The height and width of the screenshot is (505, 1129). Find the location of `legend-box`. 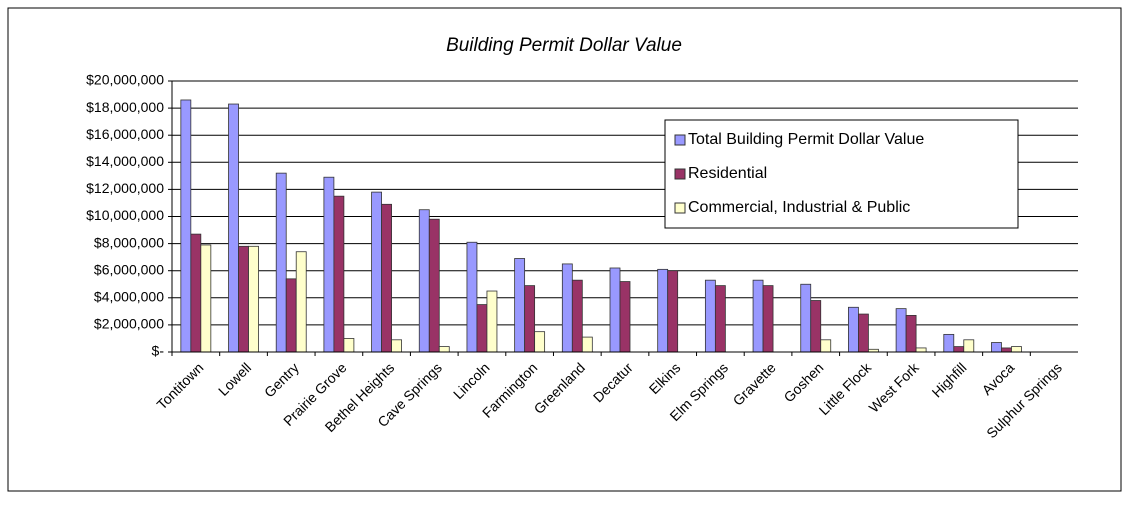

legend-box is located at coordinates (841, 174).